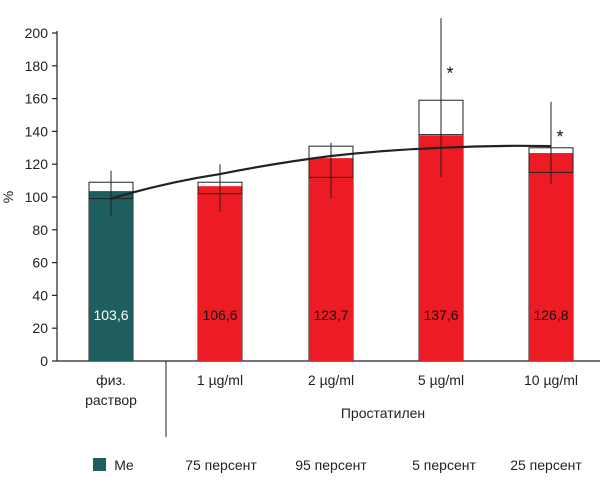 The image size is (611, 483). Describe the element at coordinates (124, 465) in the screenshot. I see `legend-item: Me` at that location.